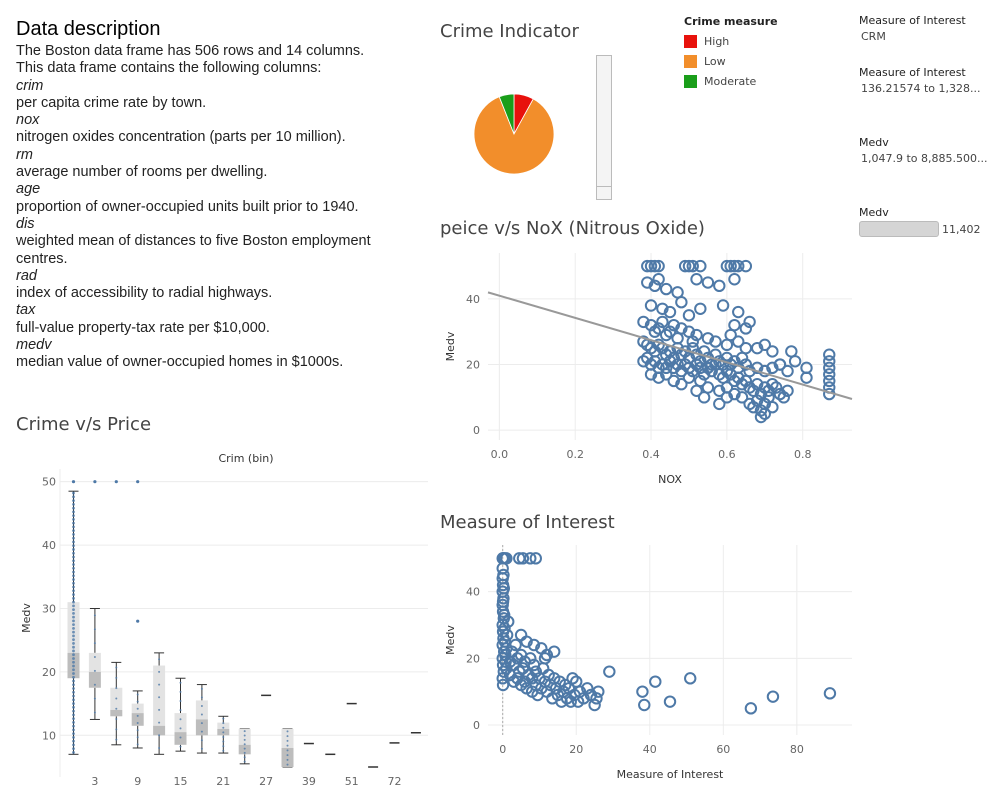  I want to click on filter-card: Medv 11,402, so click(926, 221).